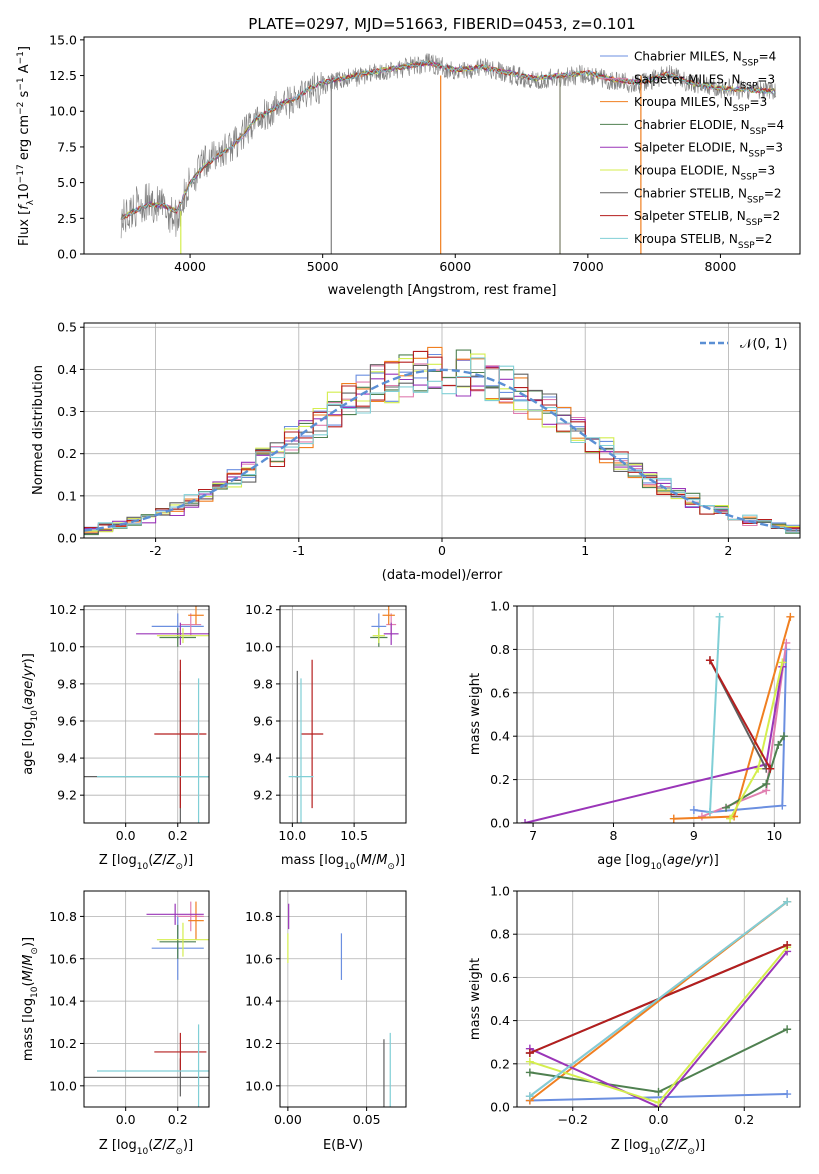 Image resolution: width=819 pixels, height=1174 pixels. What do you see at coordinates (455, 266) in the screenshot?
I see `x-tick-label: 6000` at bounding box center [455, 266].